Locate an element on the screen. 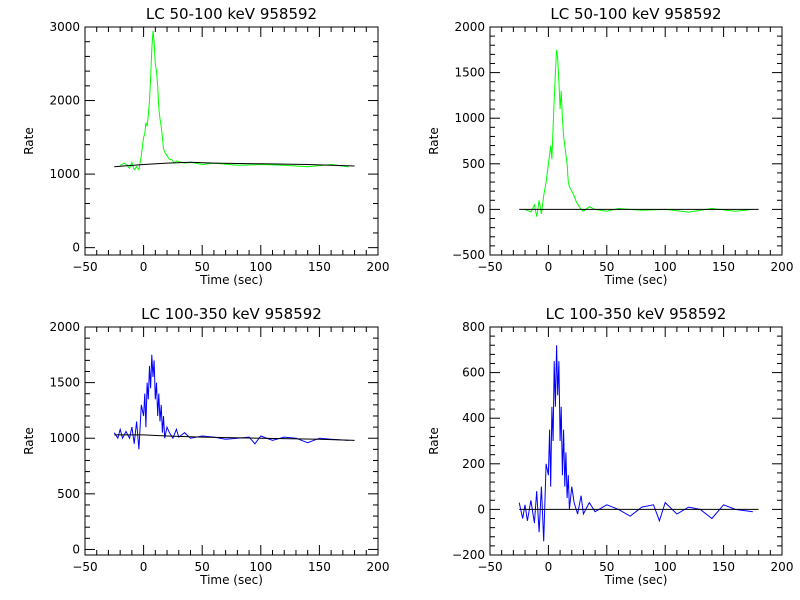 The image size is (800, 600). y-tick-label: 400 is located at coordinates (473, 418).